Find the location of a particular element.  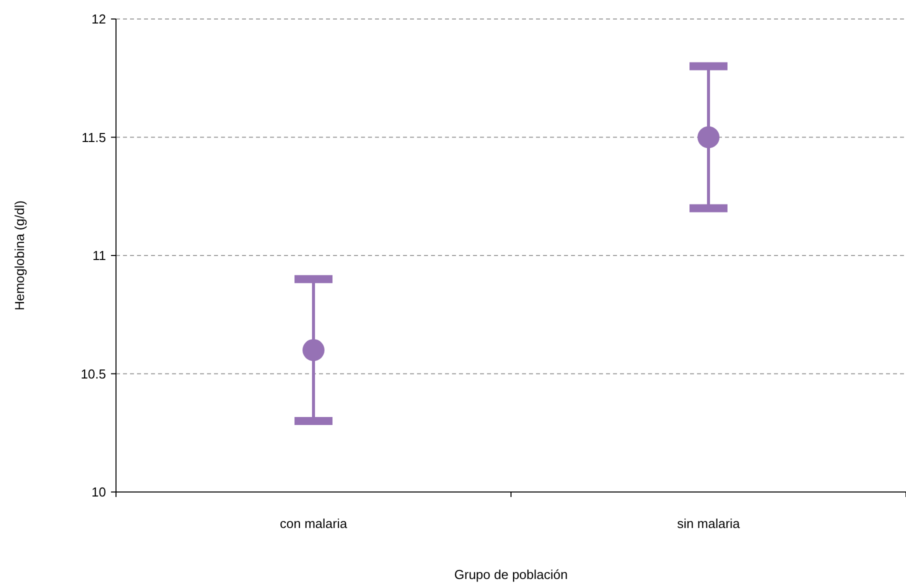

y-tick-label: 12 is located at coordinates (99, 19).